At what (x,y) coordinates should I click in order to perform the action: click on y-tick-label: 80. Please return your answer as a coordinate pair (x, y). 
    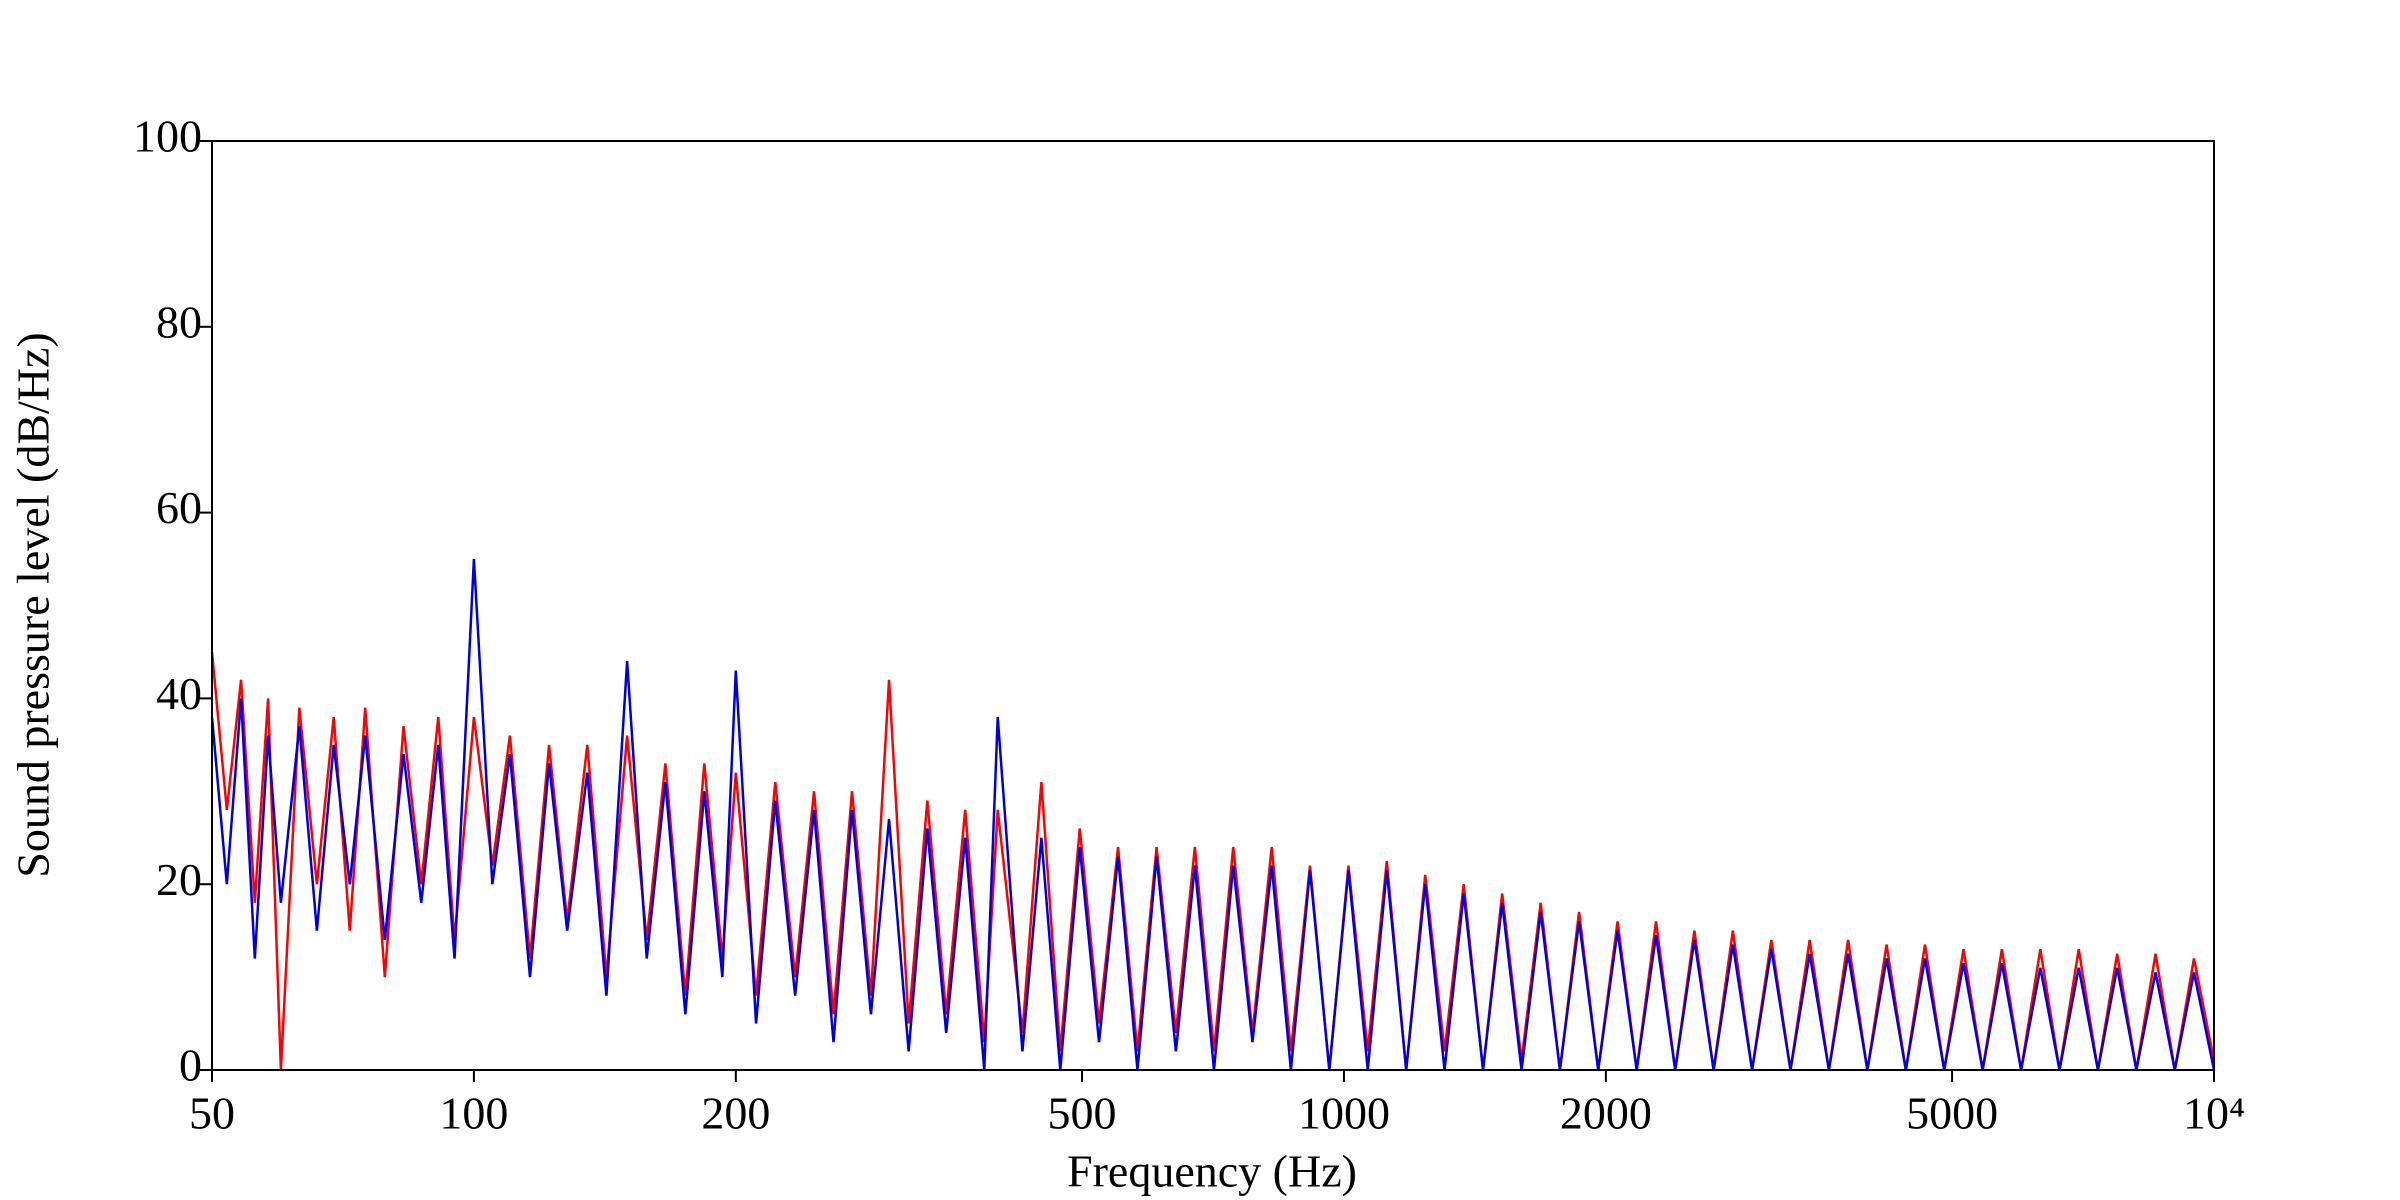
    Looking at the image, I should click on (179, 321).